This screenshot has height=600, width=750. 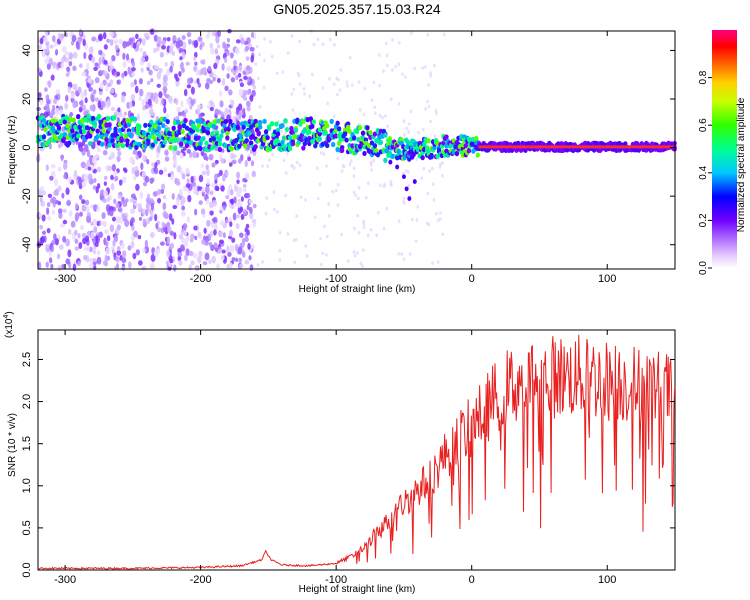 I want to click on chart-title: GN05.2025.357.15.03.R24, so click(x=357, y=9).